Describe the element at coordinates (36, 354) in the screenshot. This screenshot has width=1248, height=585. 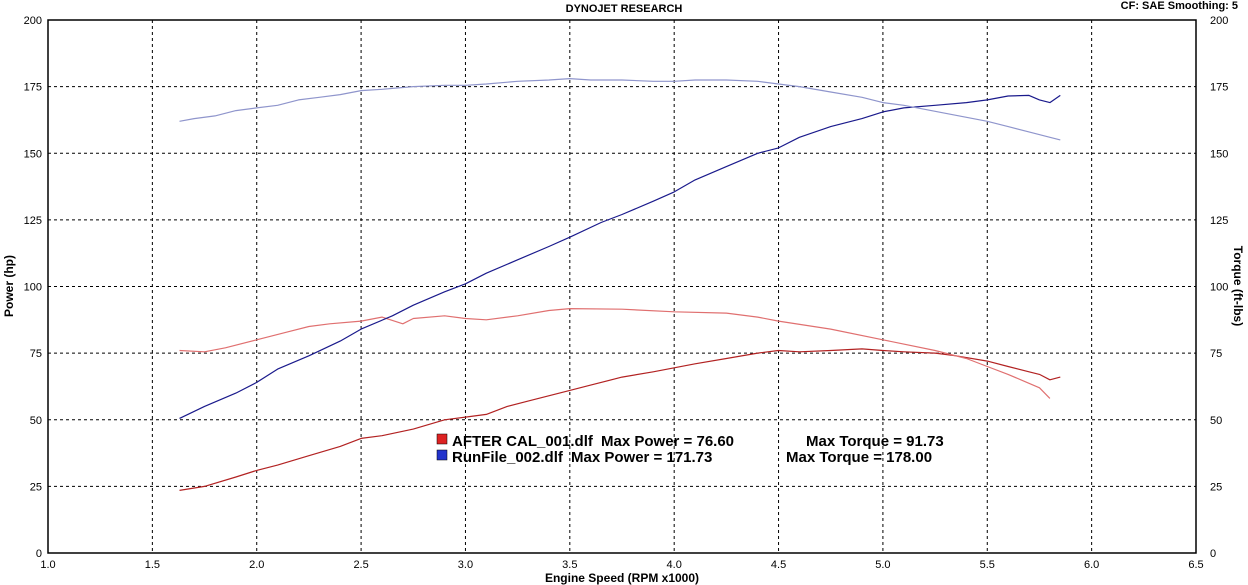
I see `y-left-tick-label: 75` at that location.